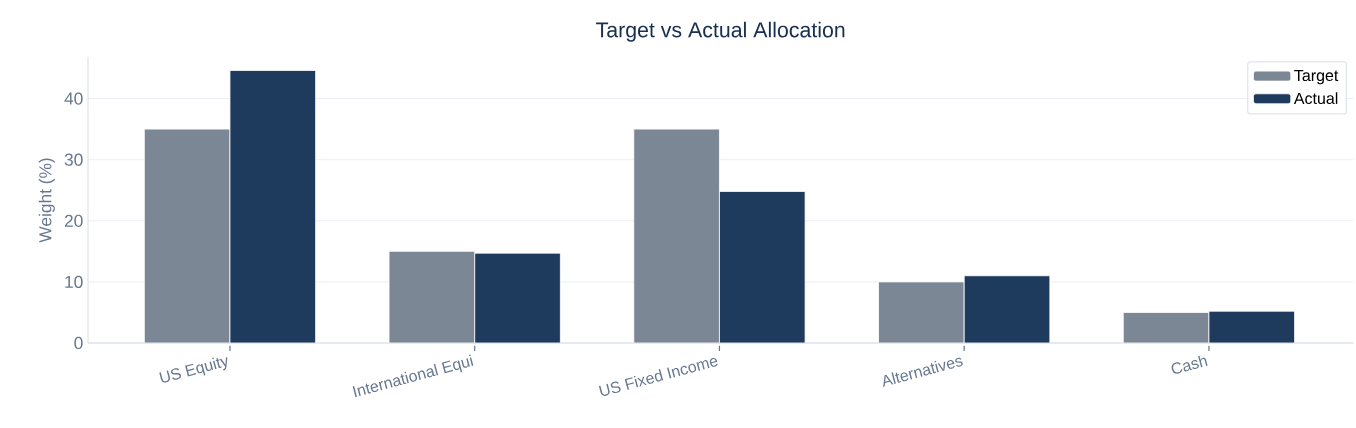 The width and height of the screenshot is (1356, 428). I want to click on x-tick-label: US Fixed Income, so click(658, 376).